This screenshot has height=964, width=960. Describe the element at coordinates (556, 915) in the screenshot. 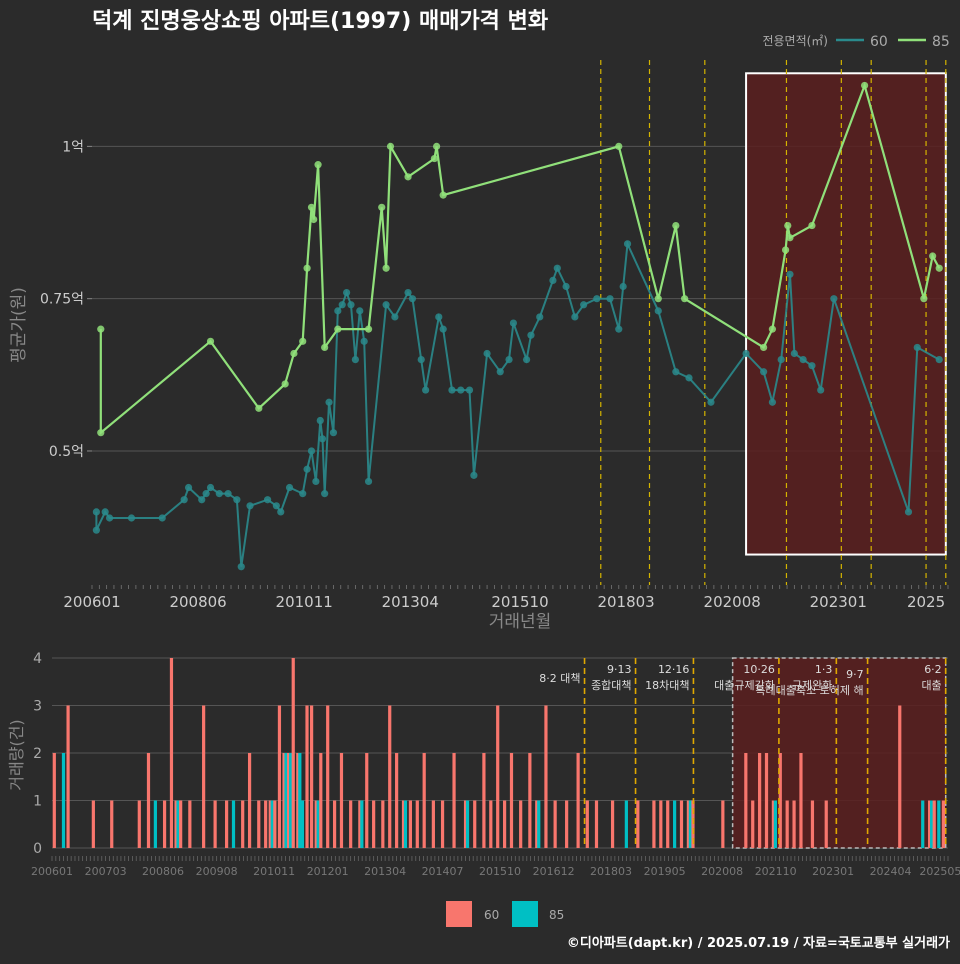

I see `volume-legend-label-85: 85` at that location.